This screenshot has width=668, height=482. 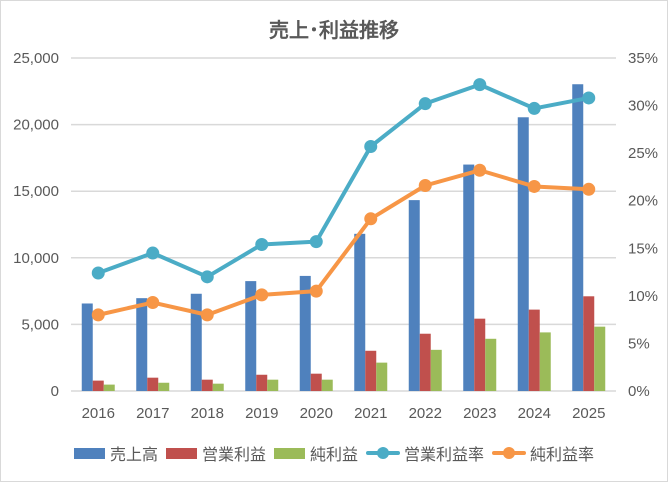 I want to click on x-axis-tick-label: 2016, so click(x=98, y=413).